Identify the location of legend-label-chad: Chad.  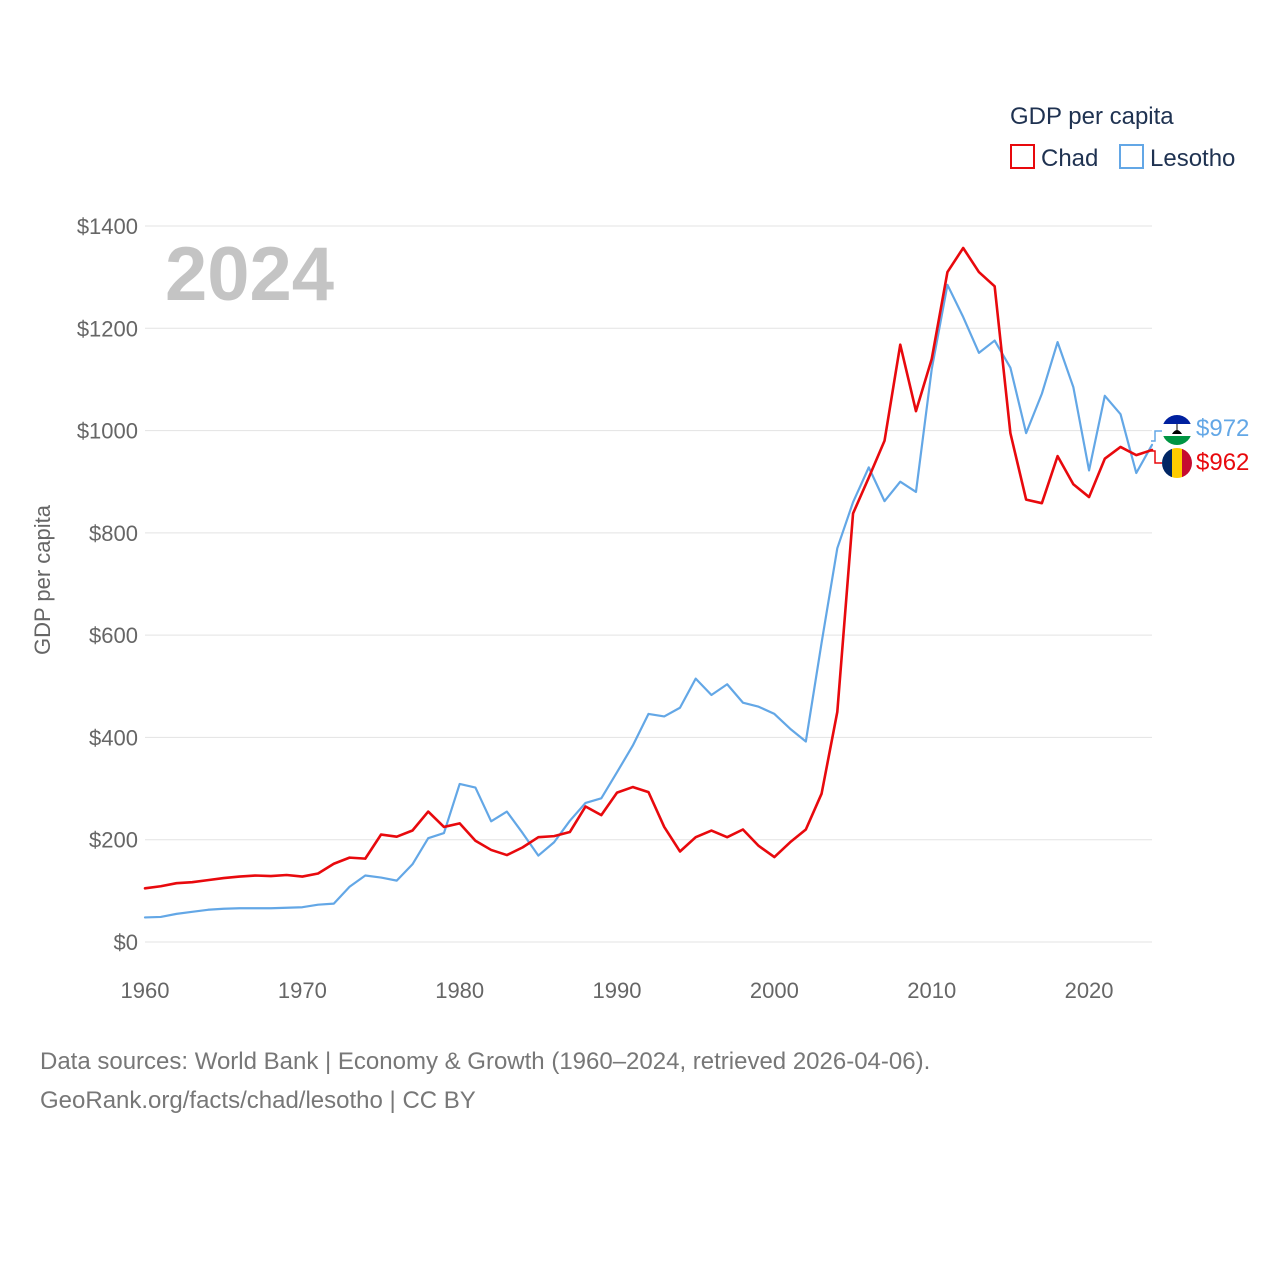
(1069, 158).